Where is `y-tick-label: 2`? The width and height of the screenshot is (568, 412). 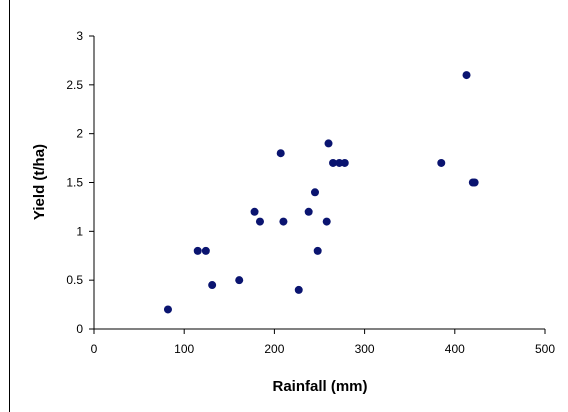 y-tick-label: 2 is located at coordinates (79, 134).